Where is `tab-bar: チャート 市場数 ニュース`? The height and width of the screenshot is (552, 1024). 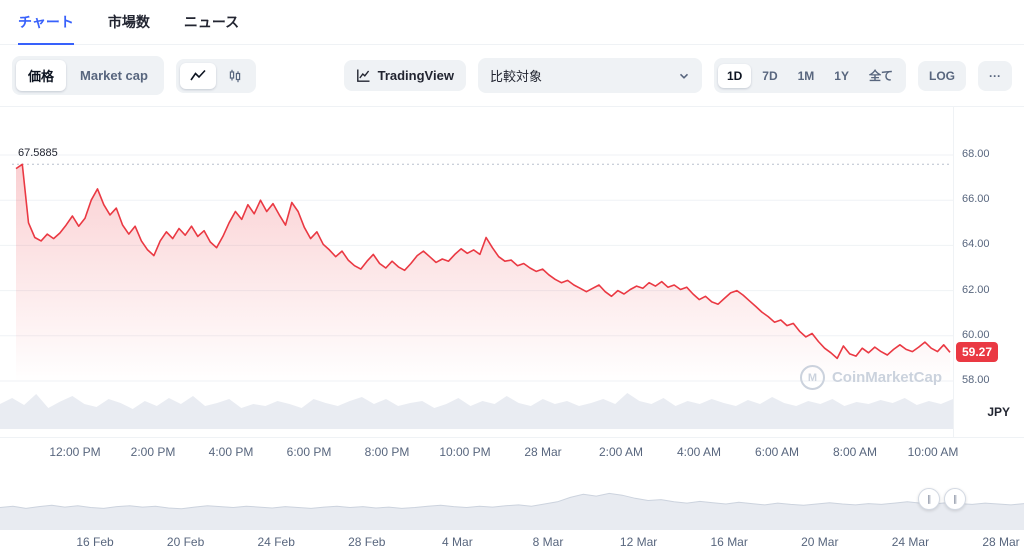 tab-bar: チャート 市場数 ニュース is located at coordinates (512, 22).